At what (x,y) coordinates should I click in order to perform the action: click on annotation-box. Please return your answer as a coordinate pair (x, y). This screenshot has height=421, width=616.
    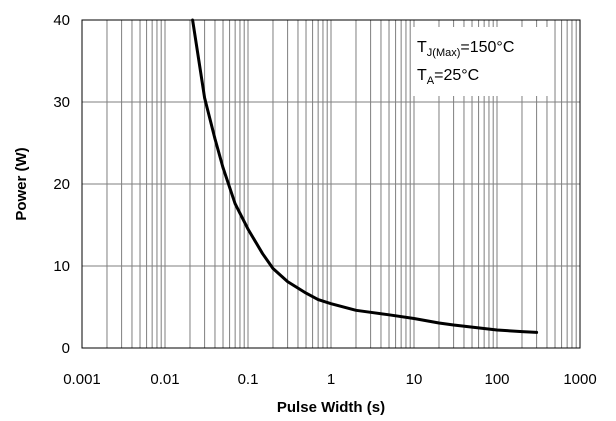
    Looking at the image, I should click on (480, 61).